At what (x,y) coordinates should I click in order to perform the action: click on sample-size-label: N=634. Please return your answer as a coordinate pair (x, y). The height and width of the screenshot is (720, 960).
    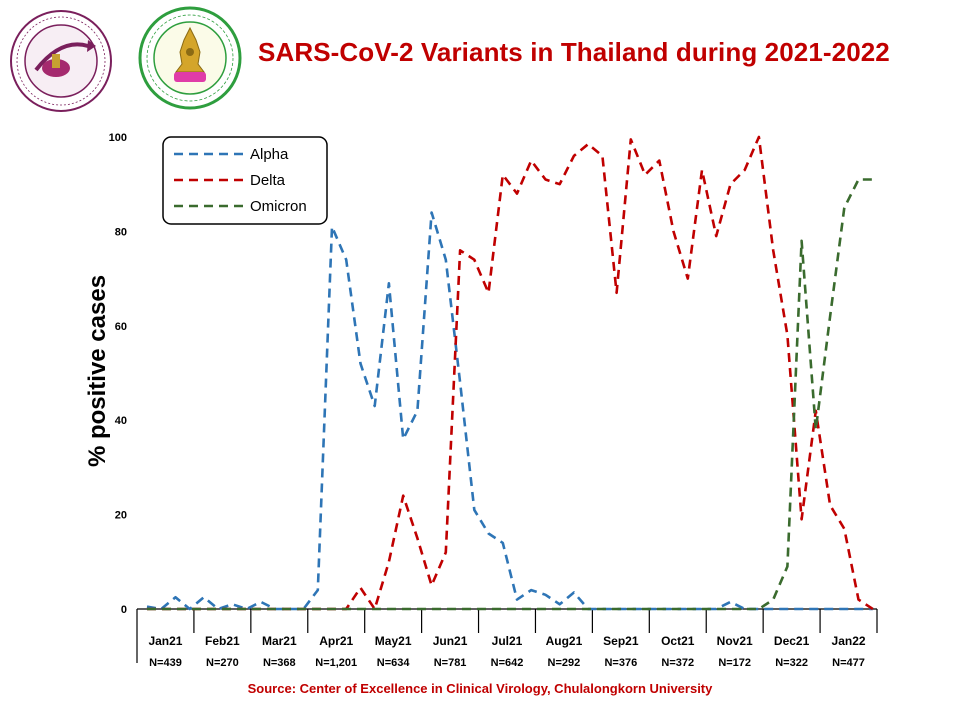
    Looking at the image, I should click on (394, 663).